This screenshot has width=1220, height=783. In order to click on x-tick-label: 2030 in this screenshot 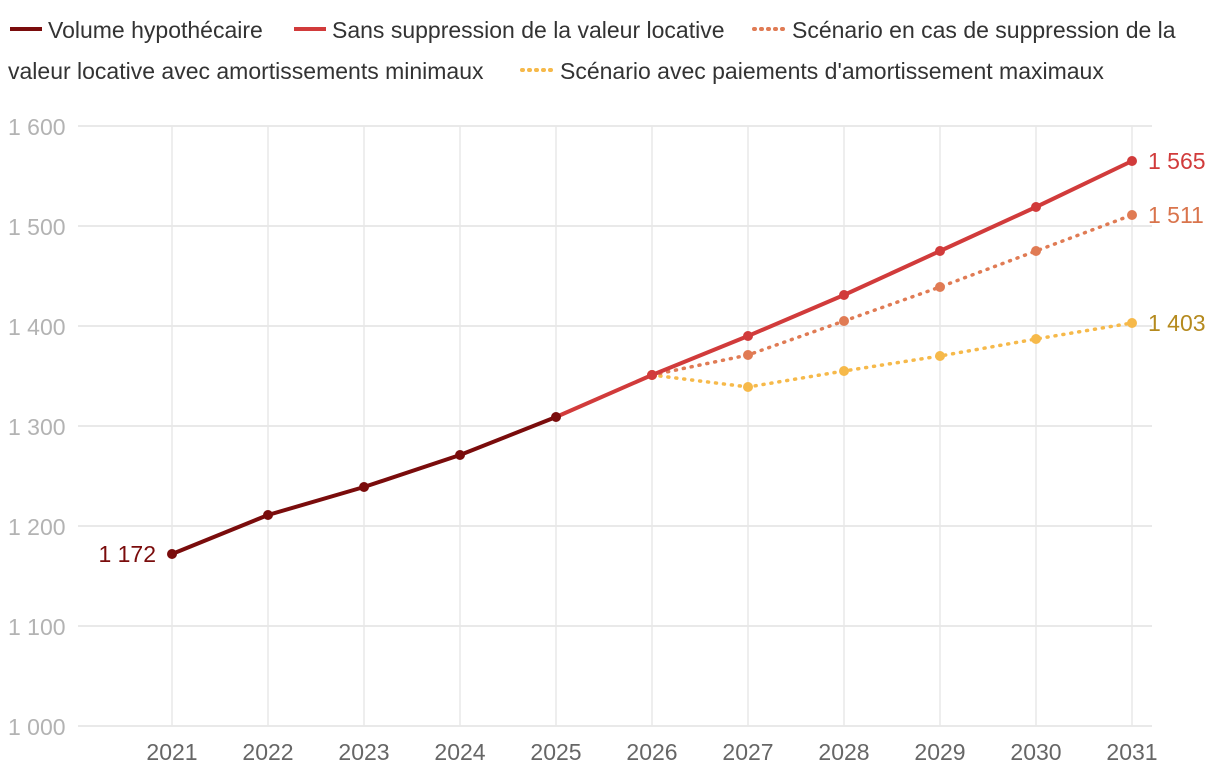, I will do `click(1035, 752)`.